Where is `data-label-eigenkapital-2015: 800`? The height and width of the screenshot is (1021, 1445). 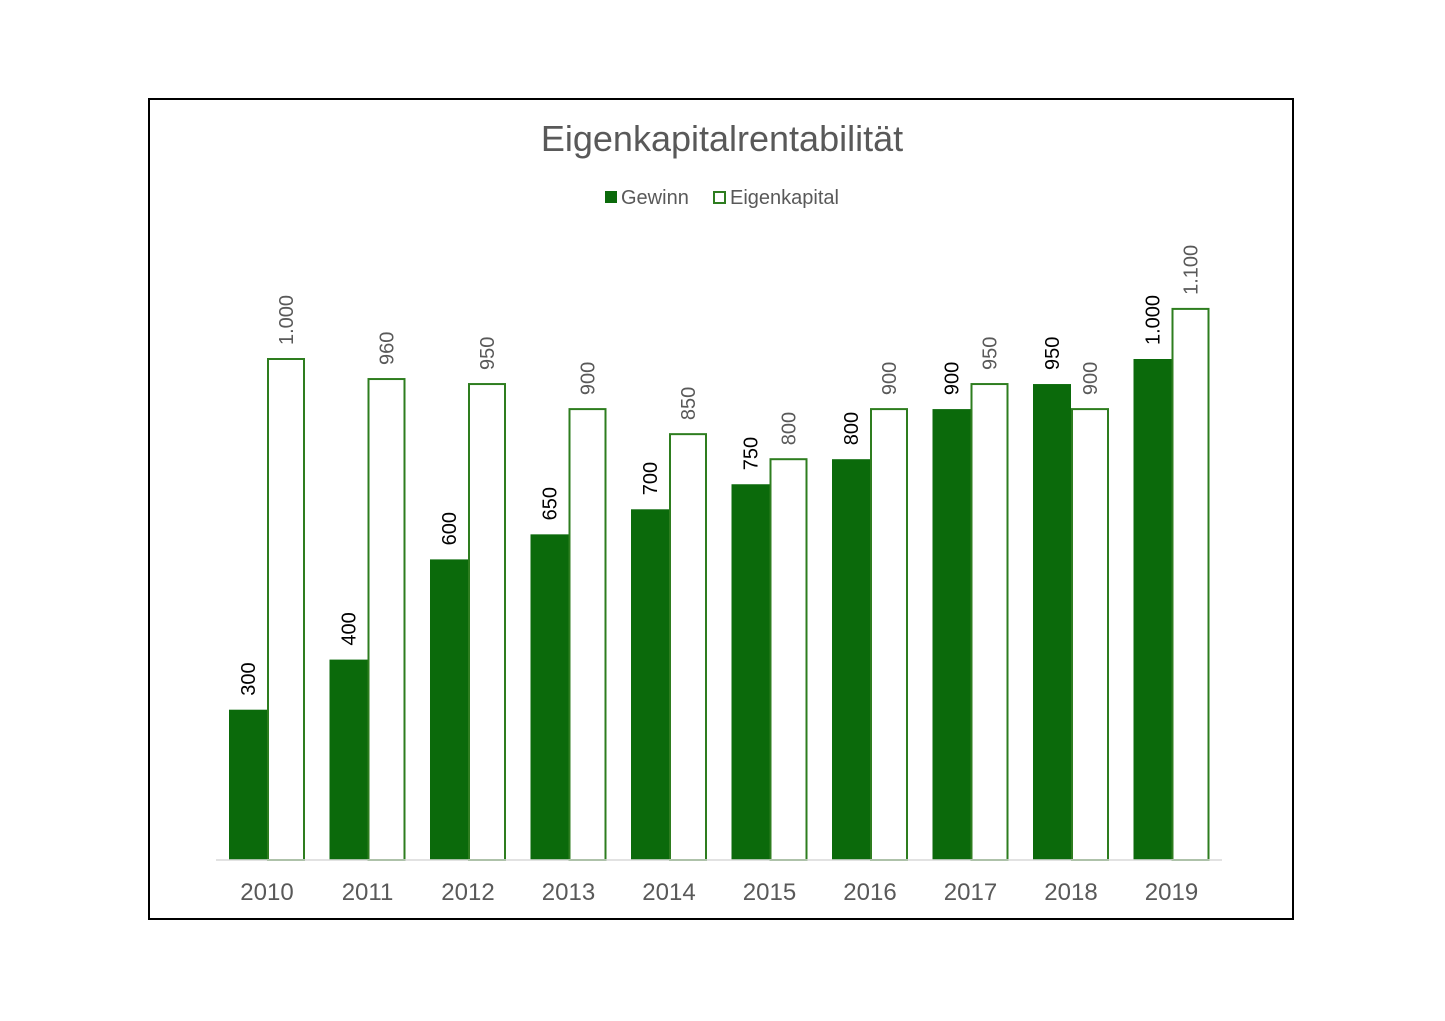
data-label-eigenkapital-2015: 800 is located at coordinates (790, 428).